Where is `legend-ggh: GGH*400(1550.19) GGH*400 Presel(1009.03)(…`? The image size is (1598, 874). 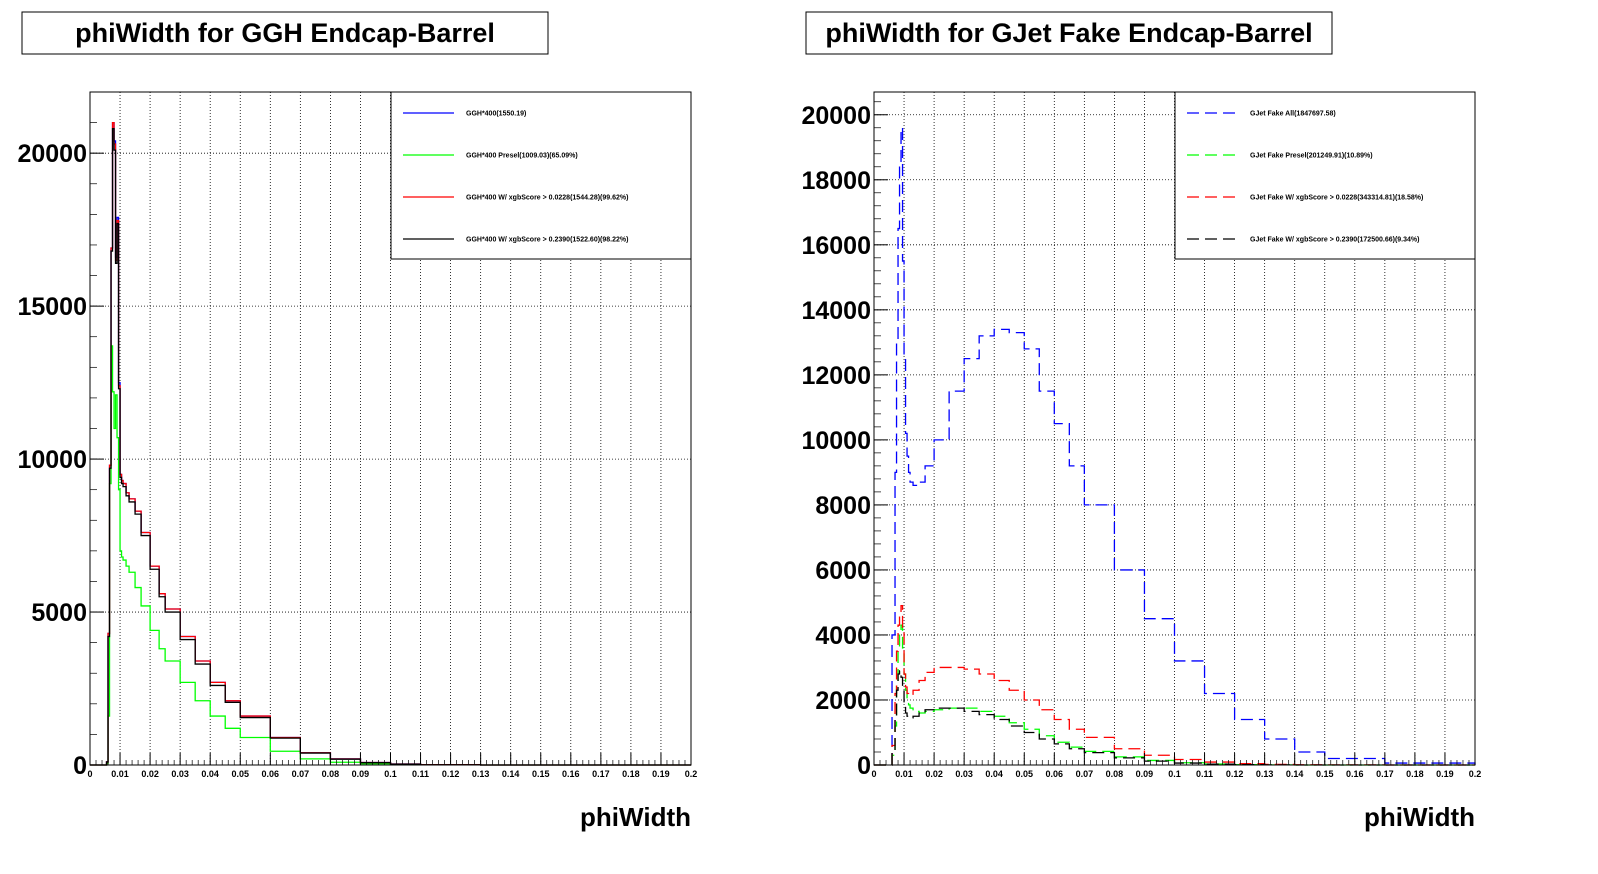 legend-ggh: GGH*400(1550.19) GGH*400 Presel(1009.03)(… is located at coordinates (541, 175).